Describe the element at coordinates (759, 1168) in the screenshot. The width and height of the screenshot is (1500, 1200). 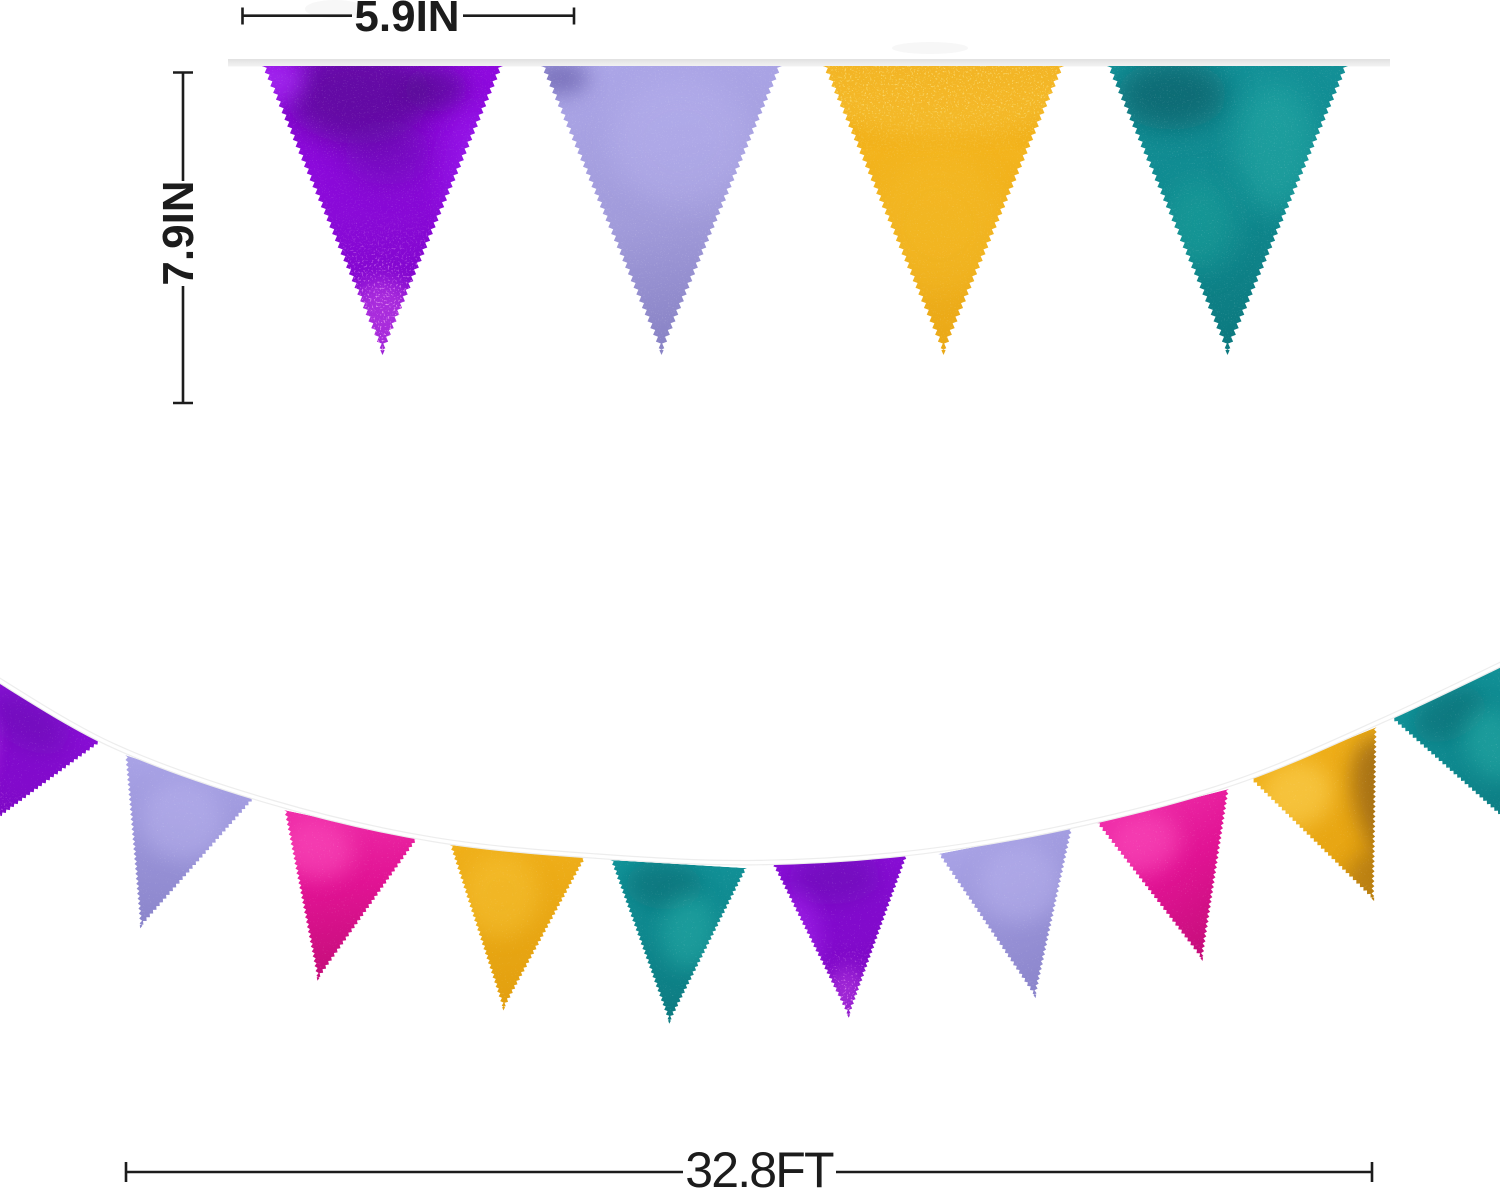
I see `svg-text: 32.8FT` at that location.